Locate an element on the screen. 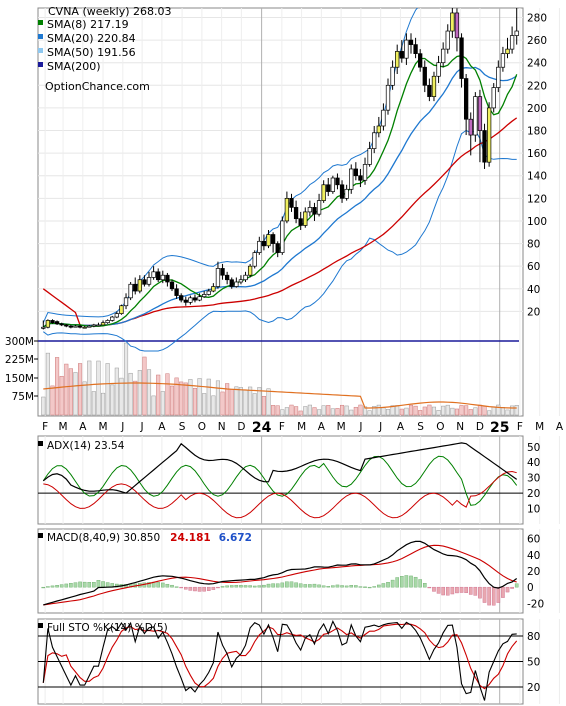 This screenshot has width=566, height=706. price-tick-label: 260 is located at coordinates (537, 41).